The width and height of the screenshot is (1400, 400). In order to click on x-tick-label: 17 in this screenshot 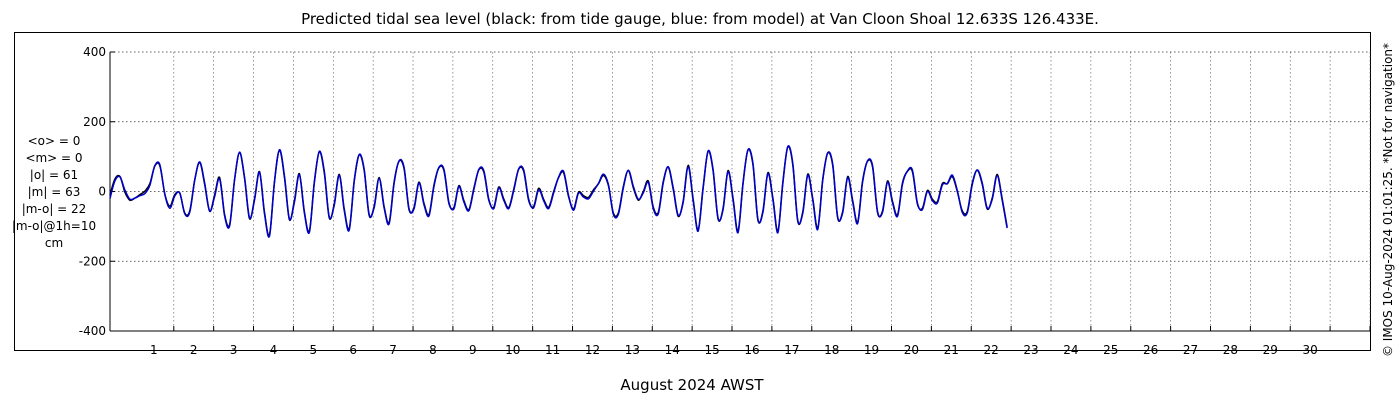, I will do `click(791, 350)`.